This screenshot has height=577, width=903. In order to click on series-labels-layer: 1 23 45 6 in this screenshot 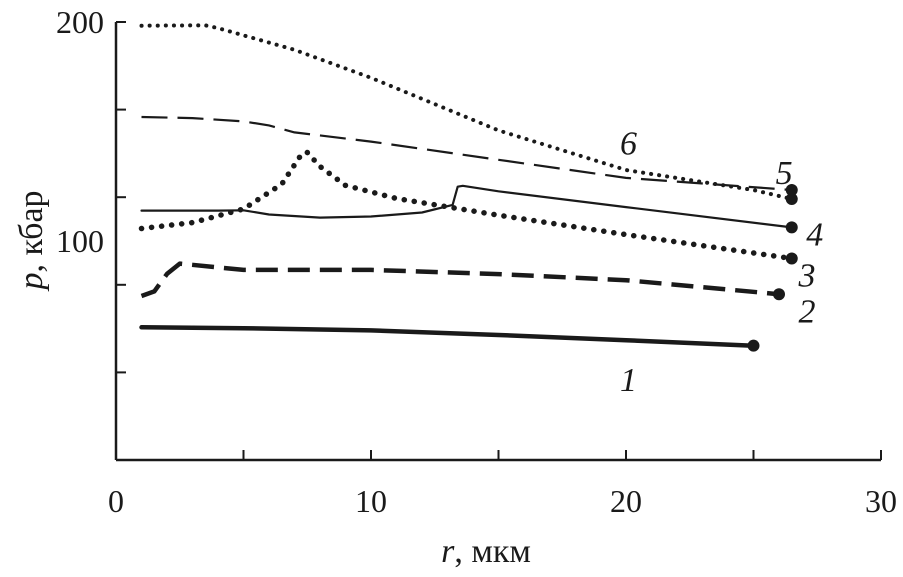, I will do `click(721, 261)`.